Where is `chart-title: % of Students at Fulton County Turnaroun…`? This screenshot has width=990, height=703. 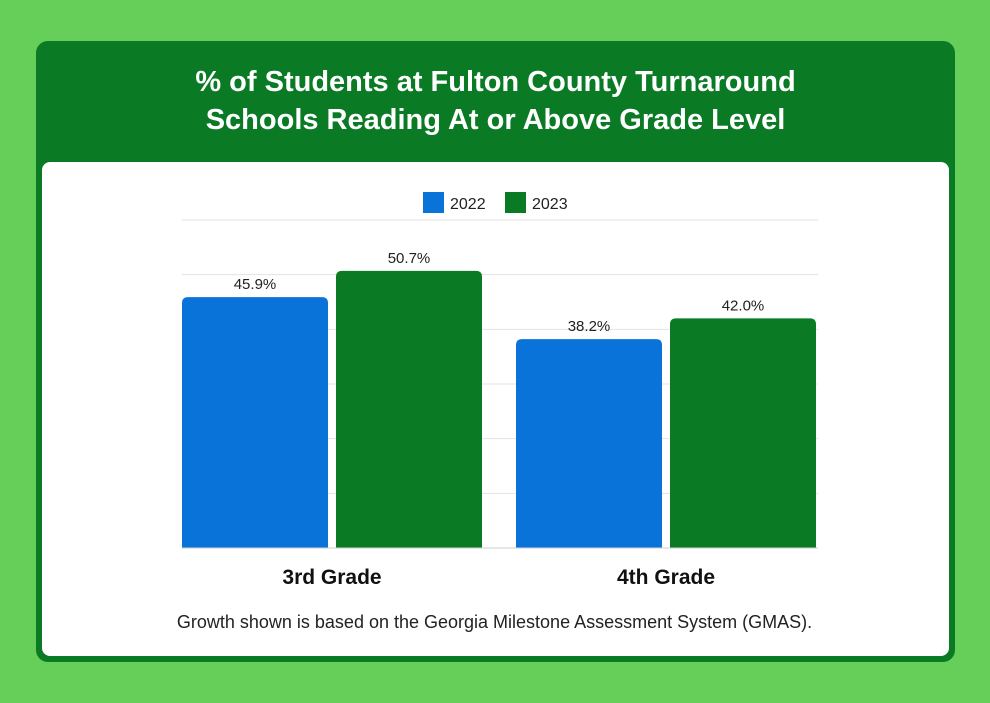 chart-title: % of Students at Fulton County Turnaroun… is located at coordinates (495, 101).